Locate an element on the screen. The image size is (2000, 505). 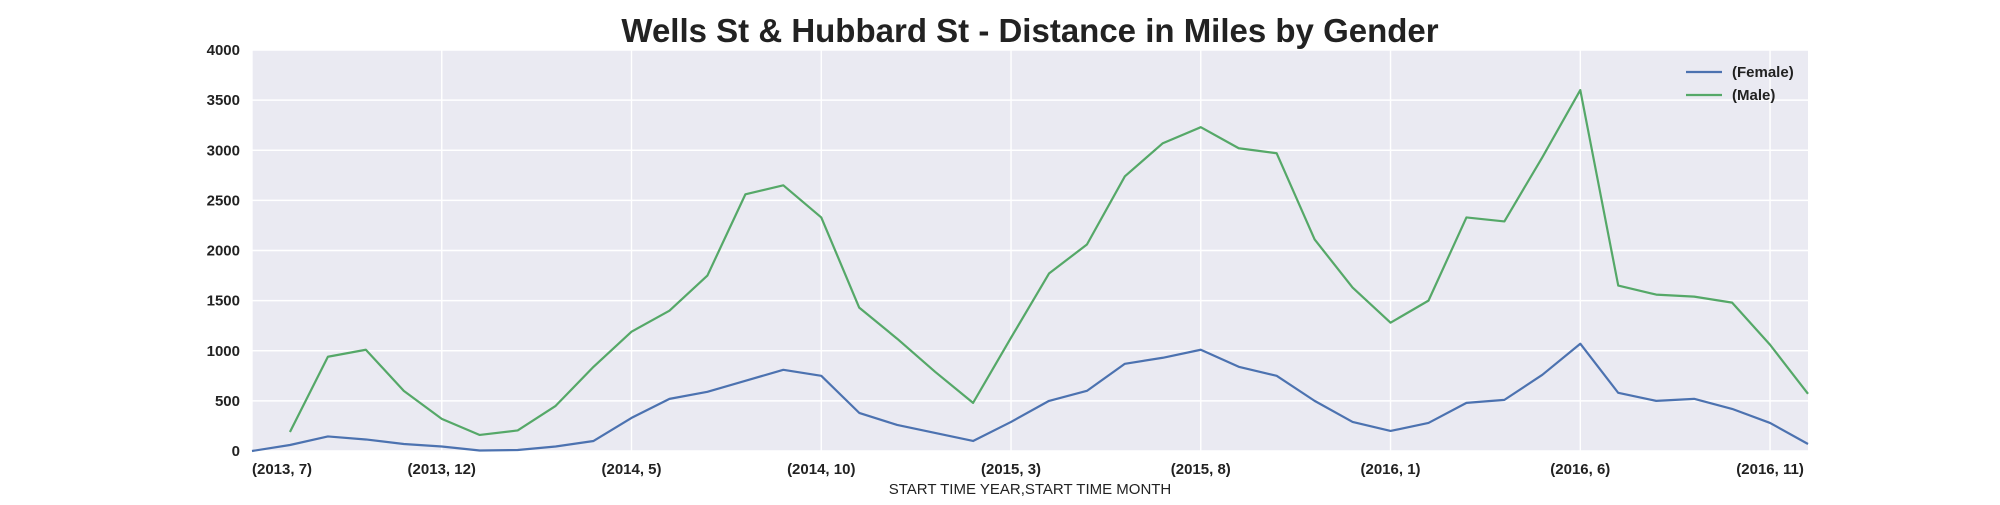
legend-label: (Male) is located at coordinates (1753, 95).